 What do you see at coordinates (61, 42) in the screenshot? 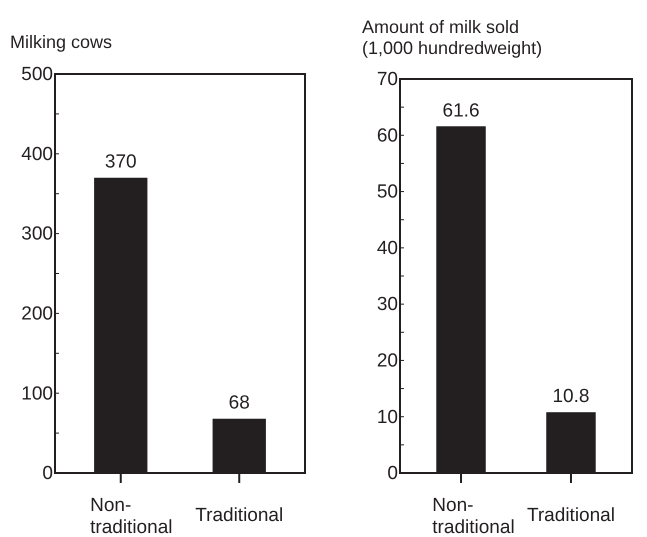
I see `y-axis-title: Milking cows` at bounding box center [61, 42].